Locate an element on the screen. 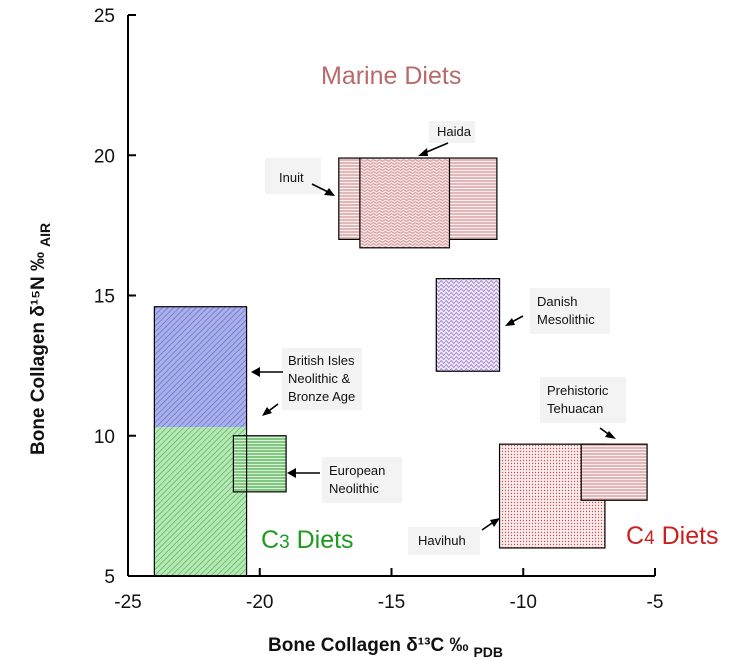  svg-text: Tehuacan is located at coordinates (575, 408).